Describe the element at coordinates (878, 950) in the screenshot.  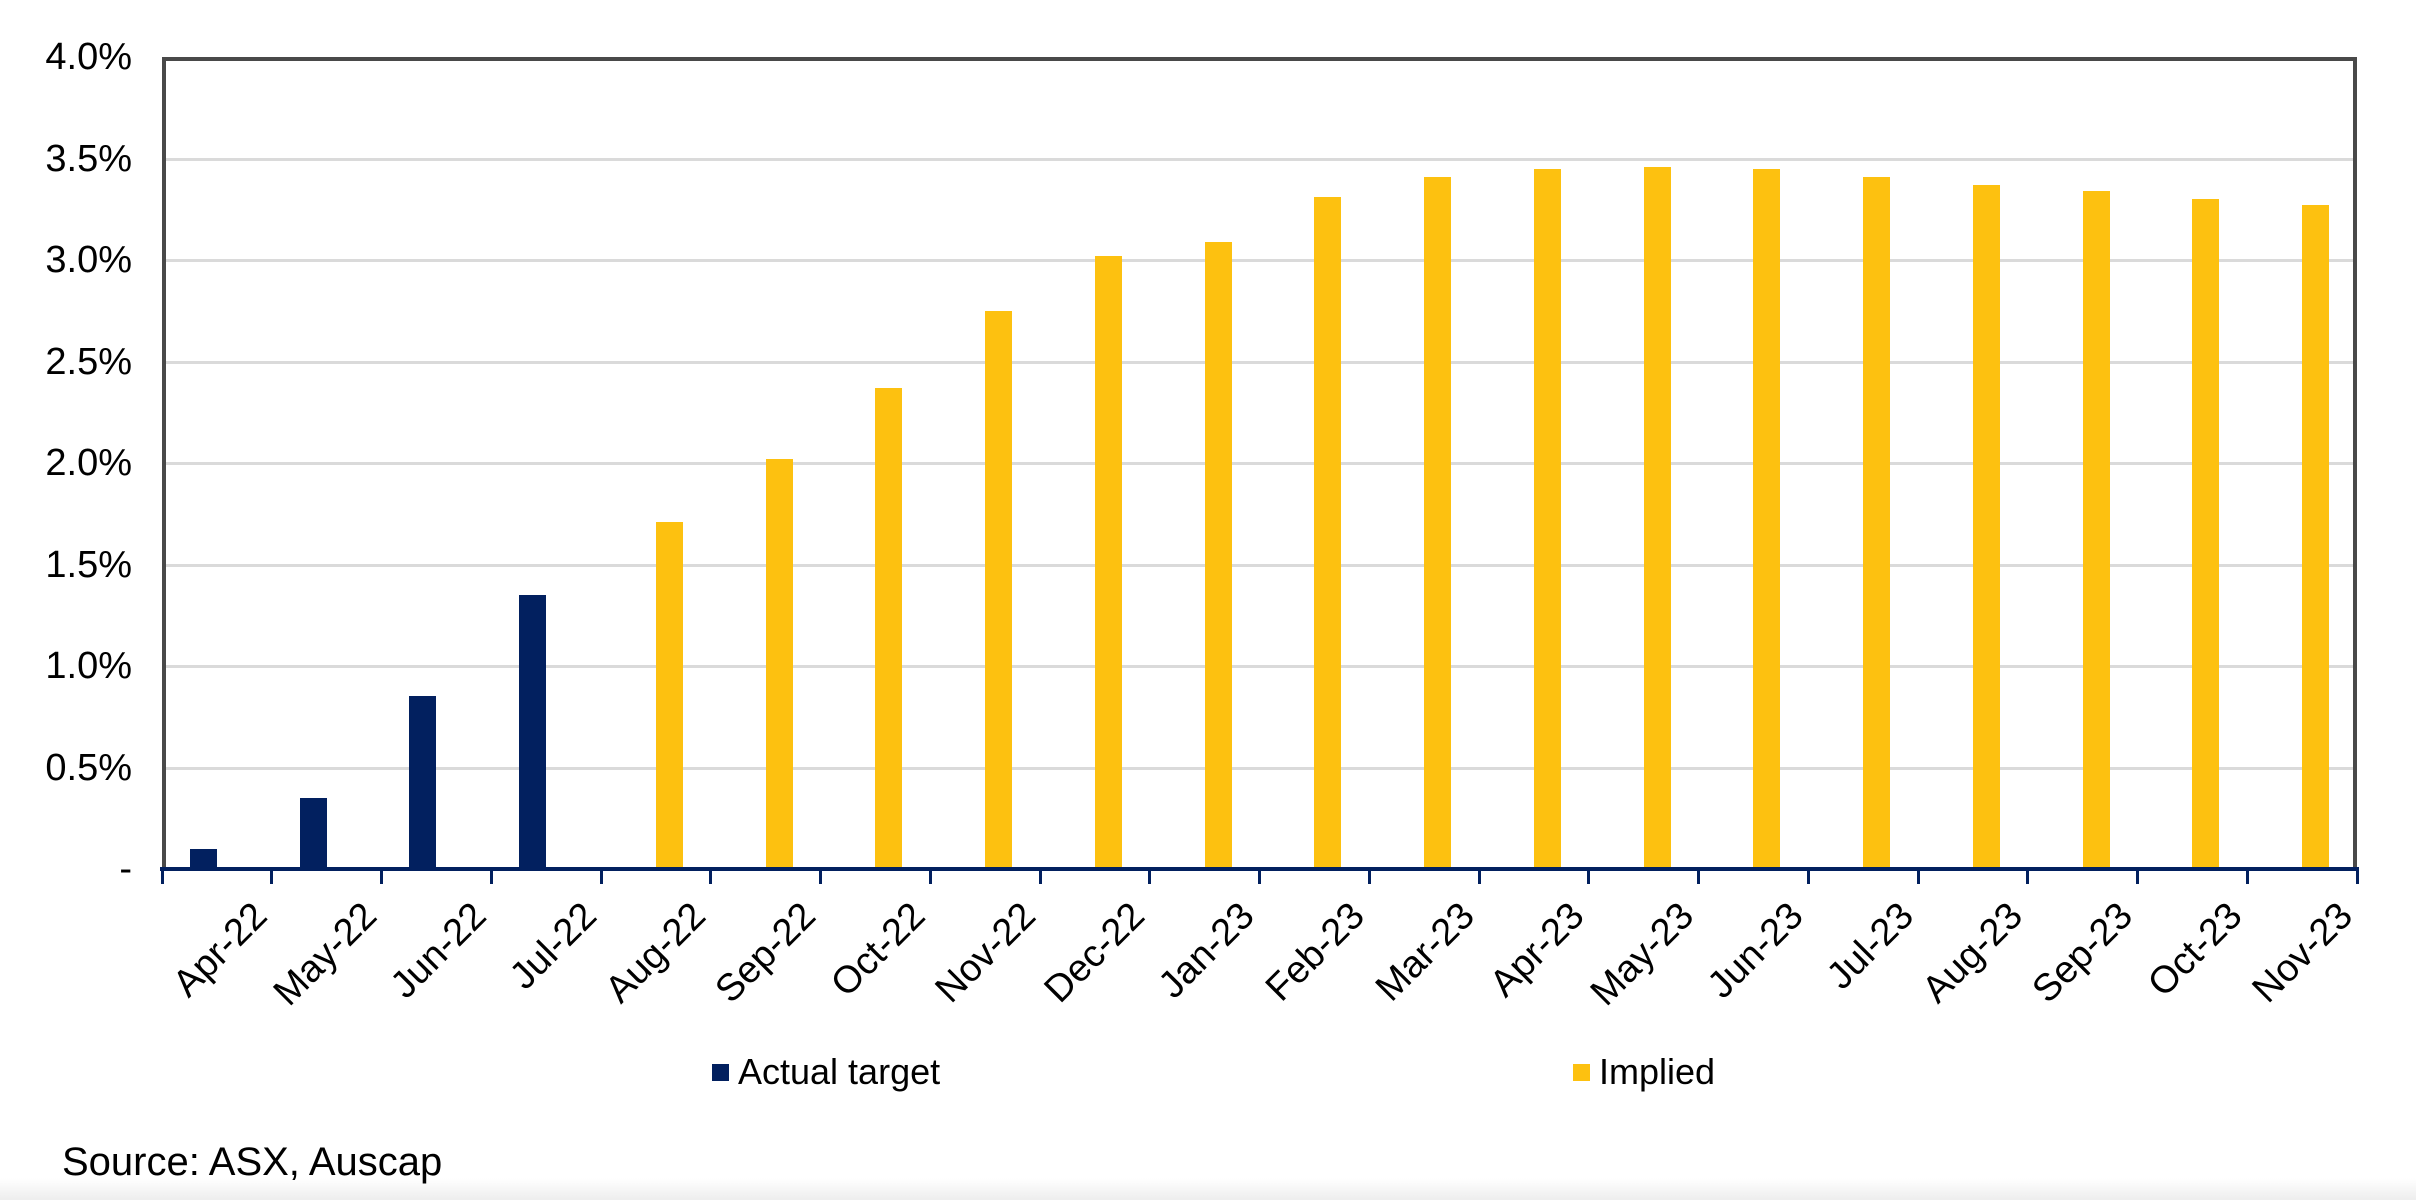
I see `x-tick-label-oct-22: Oct-22` at that location.